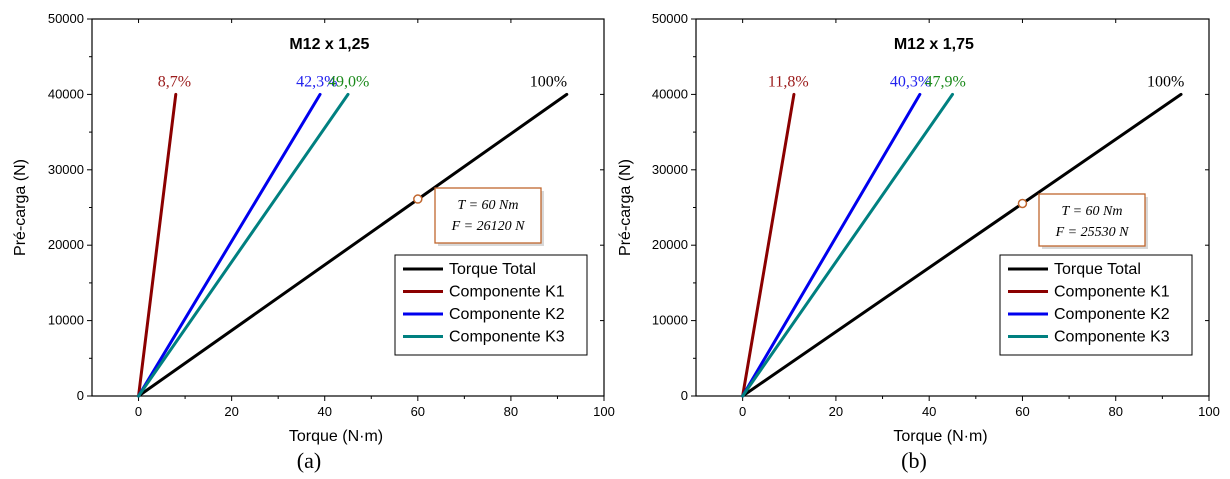  What do you see at coordinates (348, 81) in the screenshot?
I see `series-end-label-componente-k3: 49,0%` at bounding box center [348, 81].